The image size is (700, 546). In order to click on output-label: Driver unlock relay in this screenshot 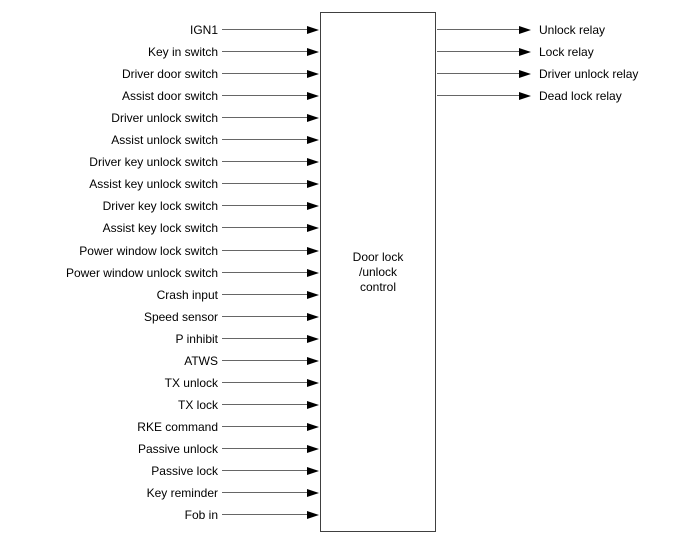, I will do `click(589, 74)`.